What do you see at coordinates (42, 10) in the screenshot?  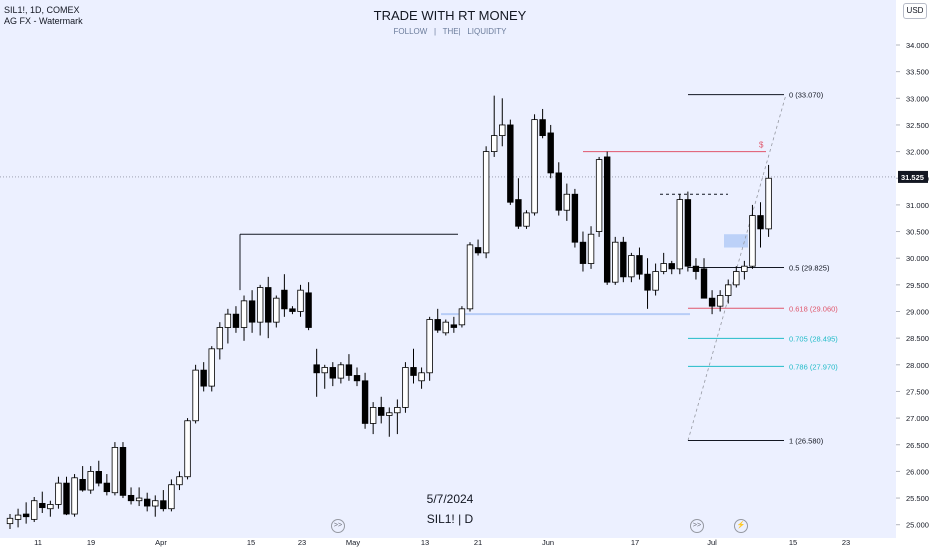 I see `symbol-info: SIL1!, 1D, COMEX` at bounding box center [42, 10].